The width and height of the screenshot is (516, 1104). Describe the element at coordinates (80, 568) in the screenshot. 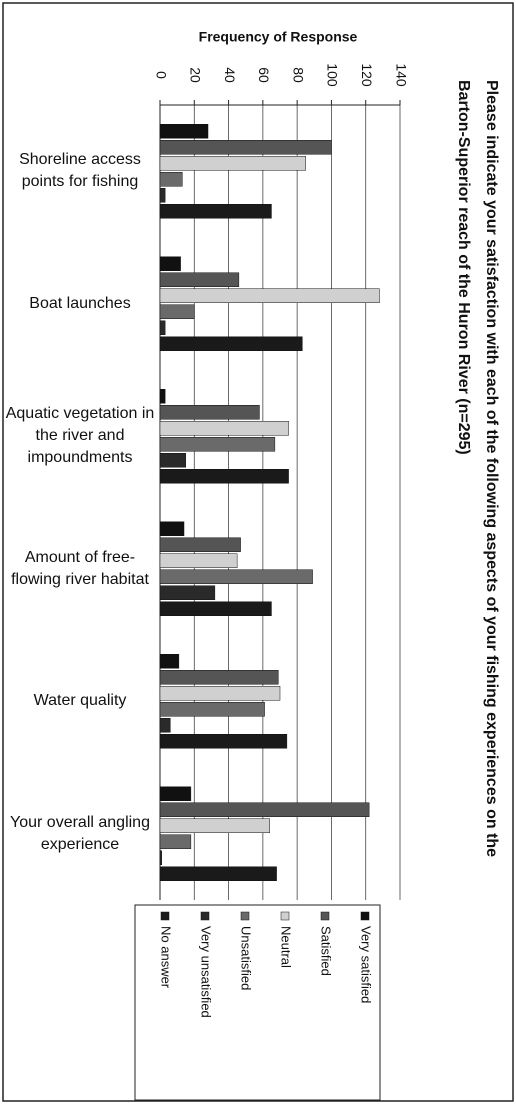

I see `y-tick-label: Amount of free-flowing river habitat` at that location.